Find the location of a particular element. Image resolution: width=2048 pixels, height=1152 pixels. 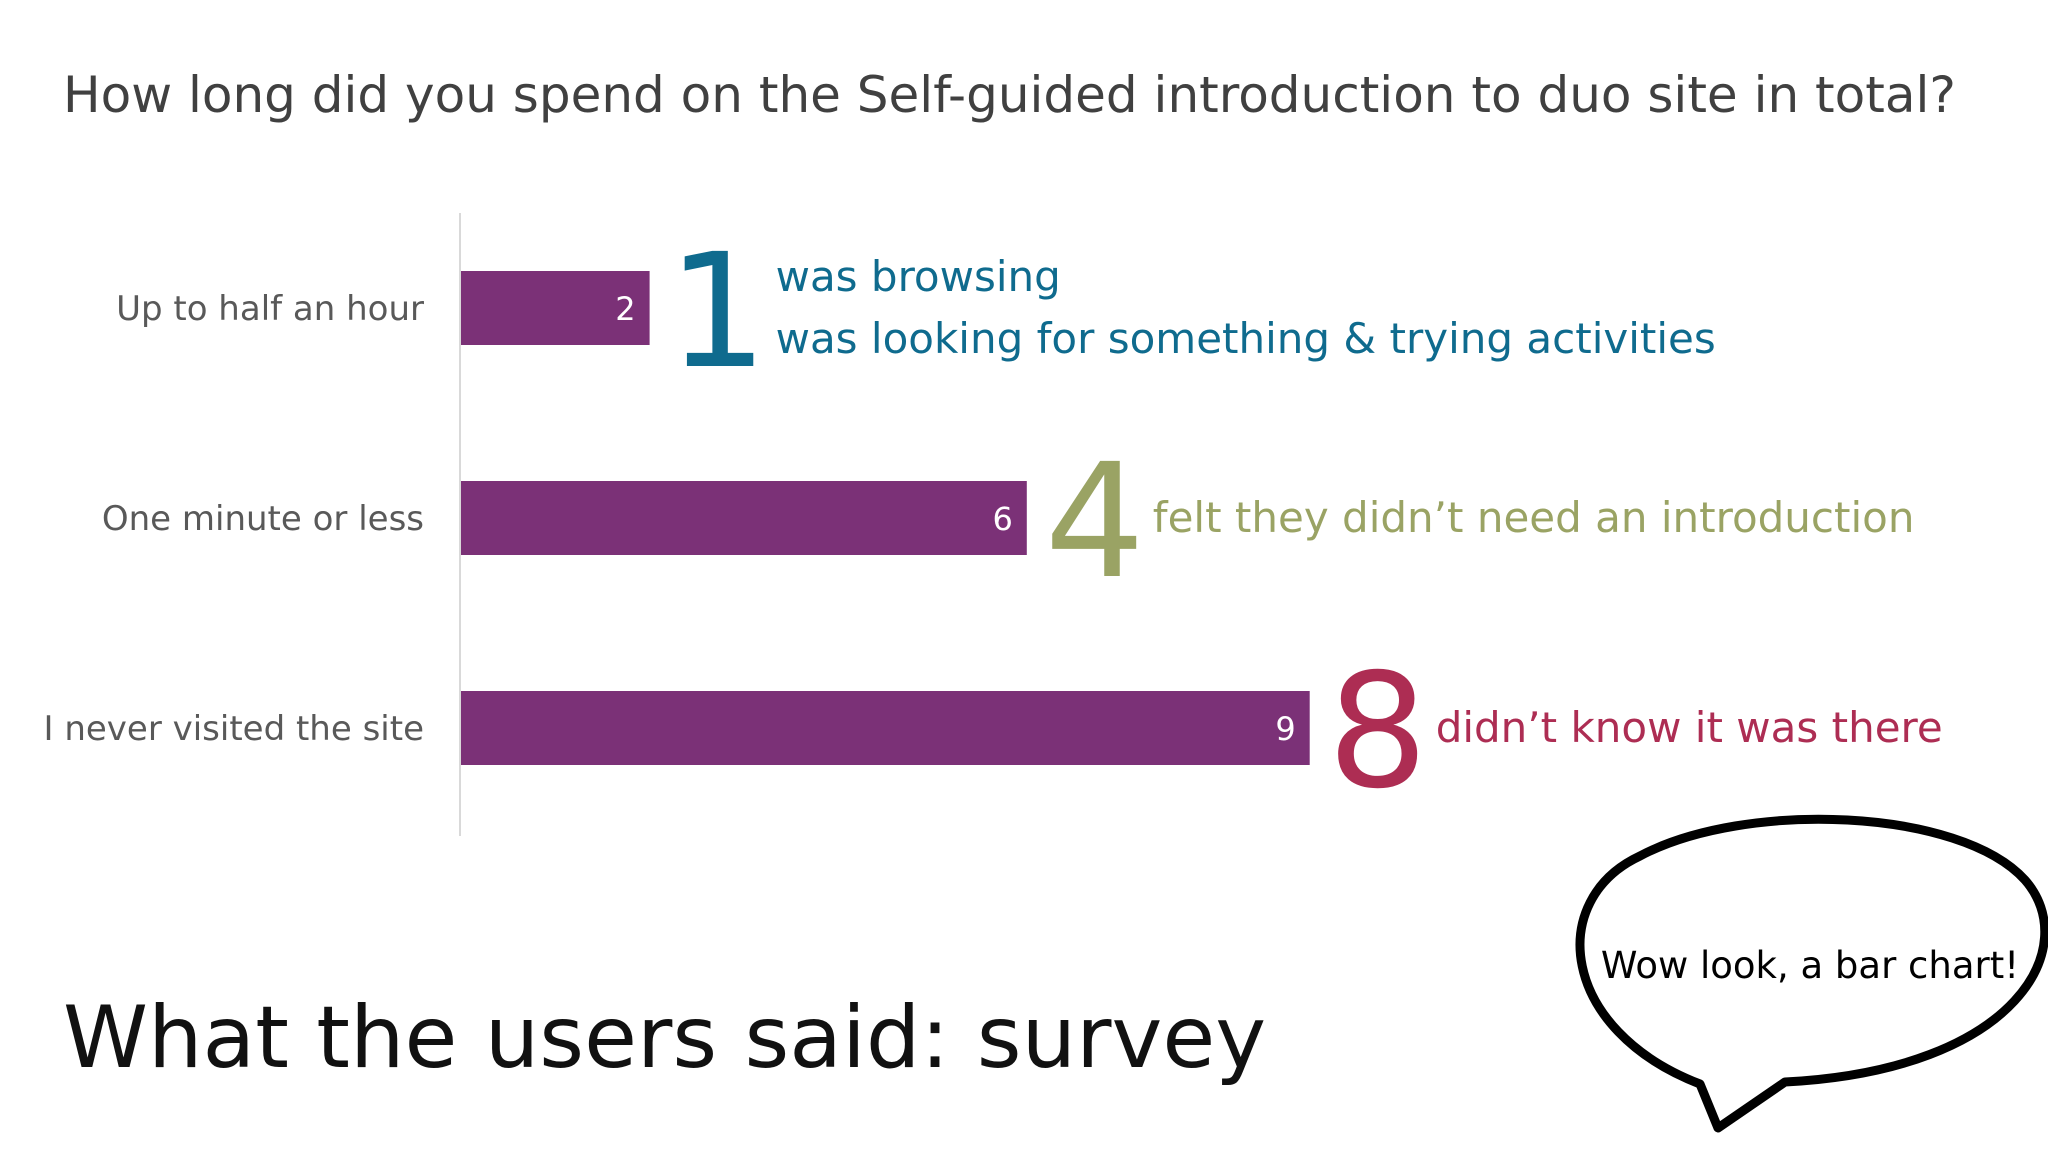

speech-bubble-text: Wow look, a bar chart! is located at coordinates (1810, 965).